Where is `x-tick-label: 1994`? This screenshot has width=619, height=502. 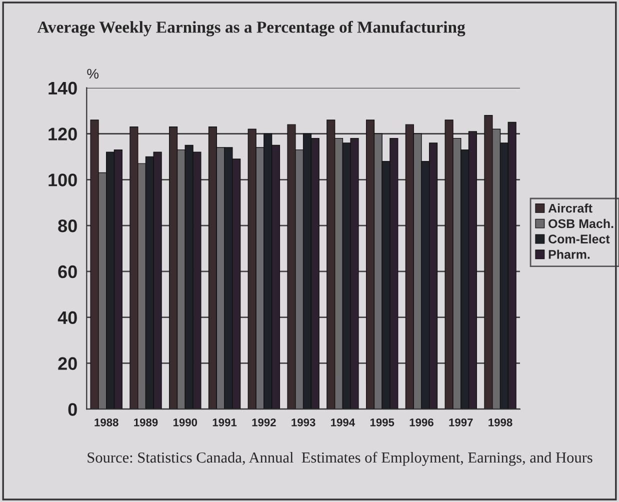 x-tick-label: 1994 is located at coordinates (343, 422).